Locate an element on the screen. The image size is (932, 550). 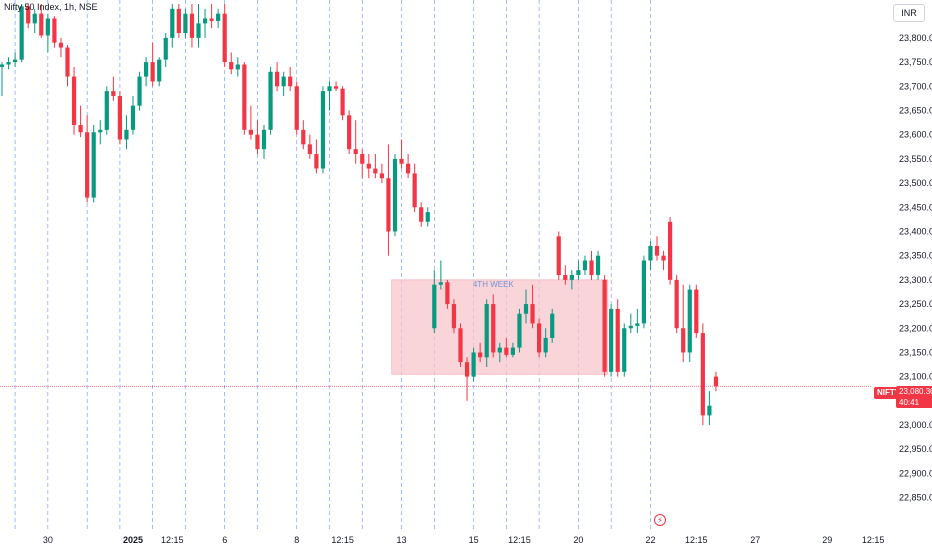
lightning-icon: ⚡ is located at coordinates (660, 520).